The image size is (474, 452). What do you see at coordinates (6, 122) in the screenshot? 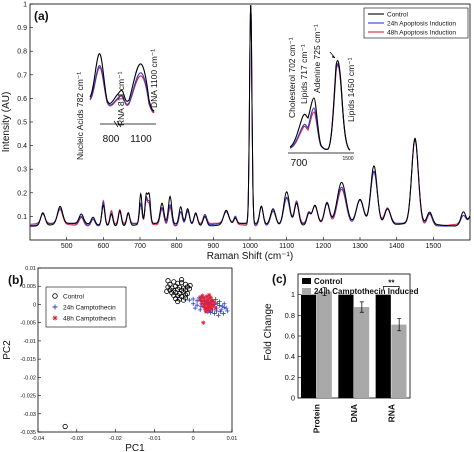
I see `panel-a-y-axis-label: Intensity (AU)` at bounding box center [6, 122].